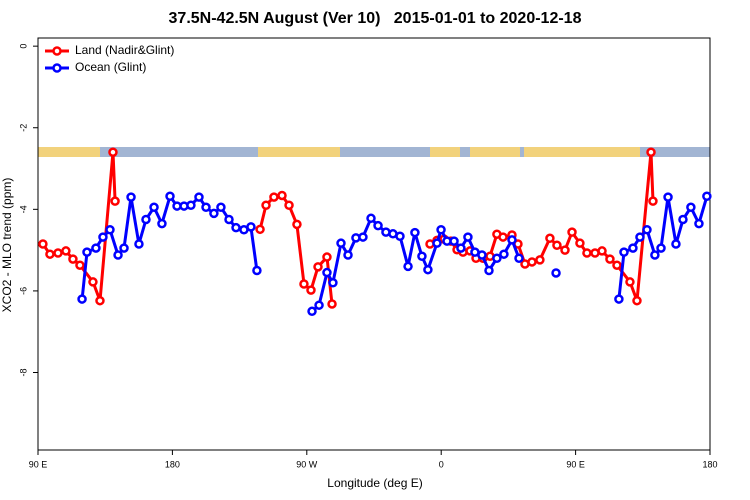 This screenshot has height=500, width=750. I want to click on y-tick-label: -2, so click(23, 128).